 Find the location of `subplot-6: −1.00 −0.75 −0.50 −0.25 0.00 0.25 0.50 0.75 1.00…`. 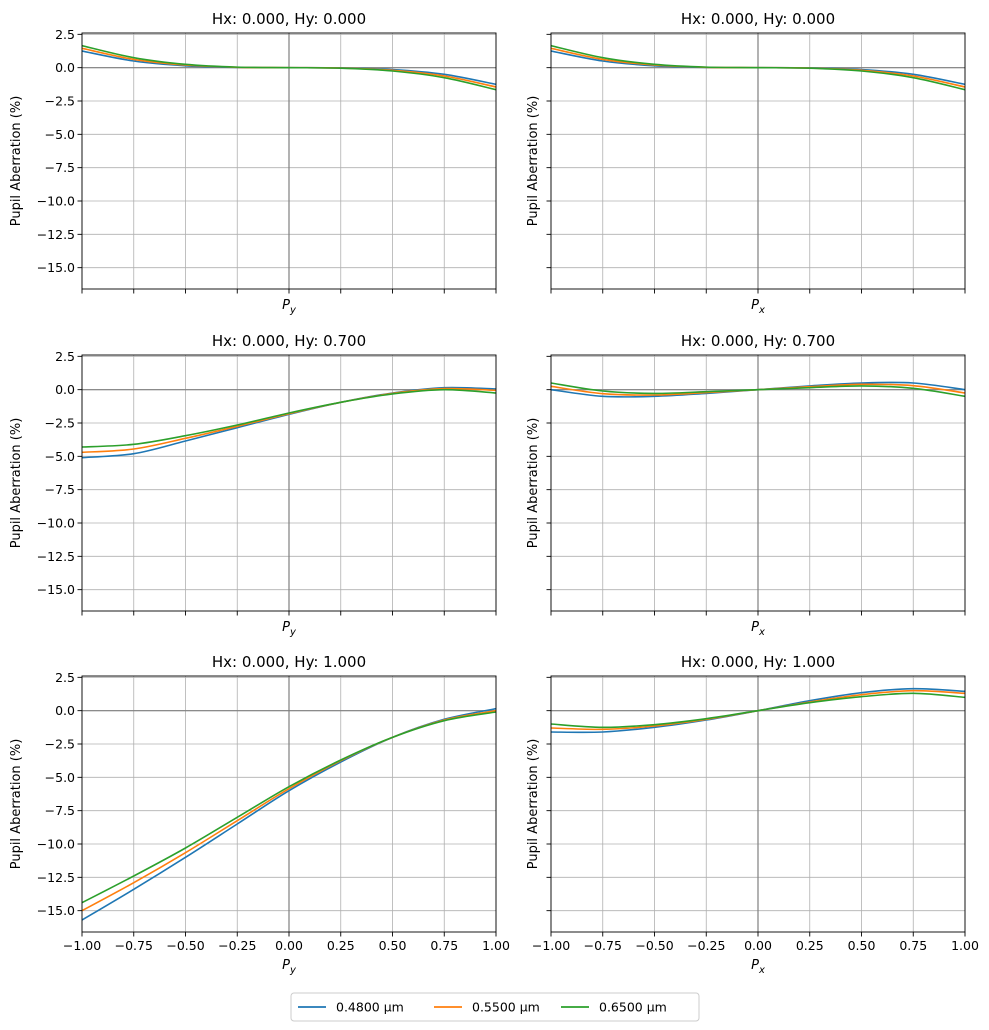

subplot-6: −1.00 −0.75 −0.50 −0.25 0.00 0.25 0.50 0.75 1.00… is located at coordinates (752, 814).